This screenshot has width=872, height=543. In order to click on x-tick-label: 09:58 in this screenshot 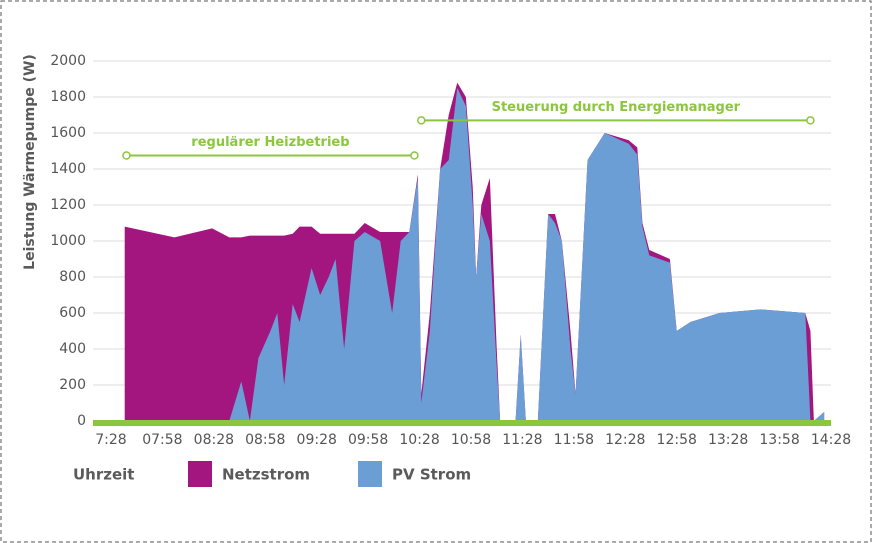, I will do `click(368, 440)`.